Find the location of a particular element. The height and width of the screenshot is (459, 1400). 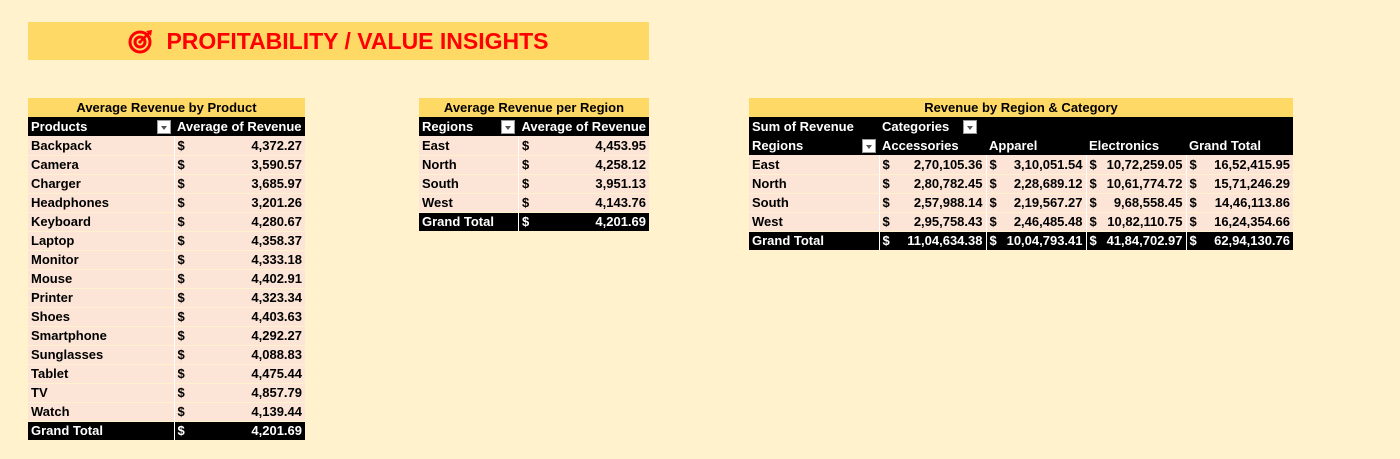

value-text: 2,57,988.14 is located at coordinates (948, 202).